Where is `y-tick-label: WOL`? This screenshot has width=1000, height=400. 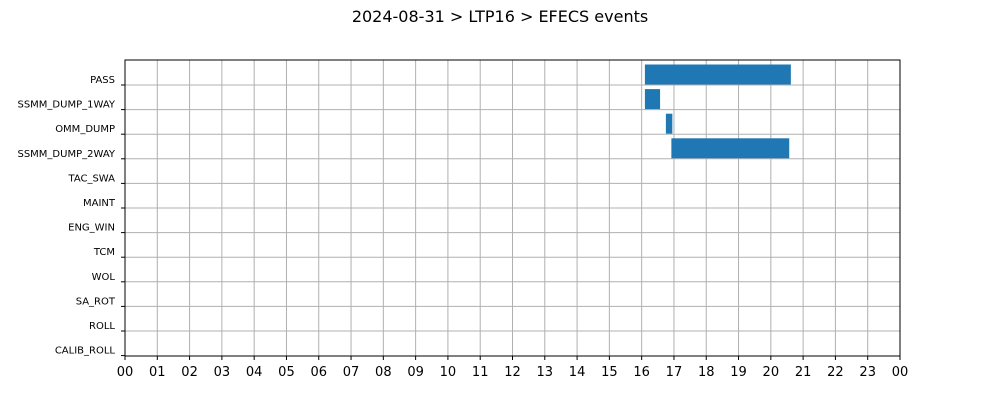
y-tick-label: WOL is located at coordinates (104, 277).